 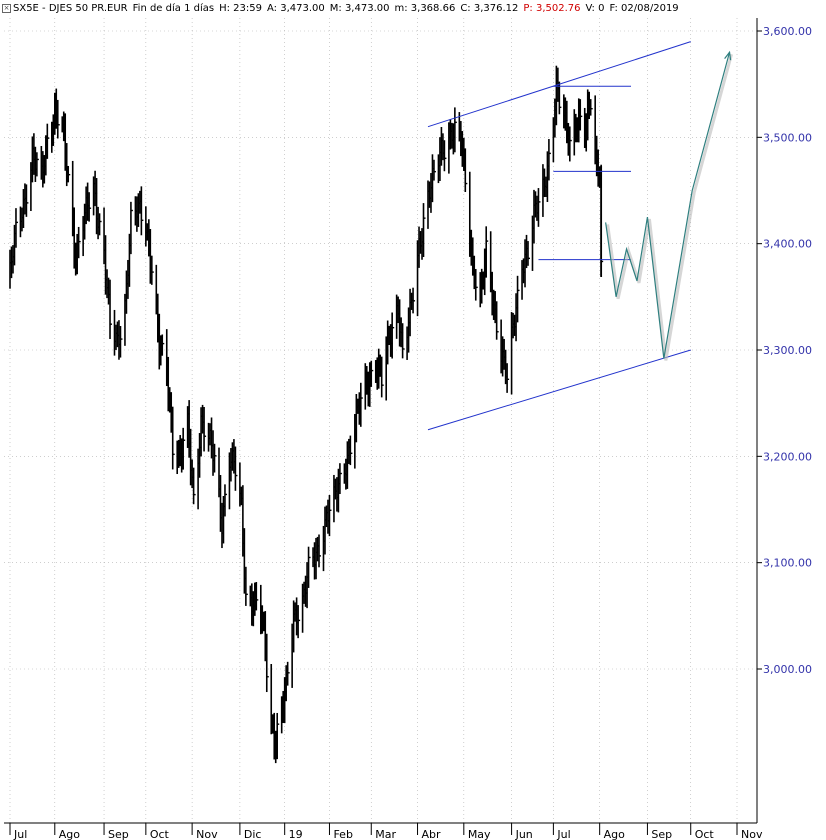 What do you see at coordinates (359, 8) in the screenshot?
I see `high-readout: M: 3,473.00` at bounding box center [359, 8].